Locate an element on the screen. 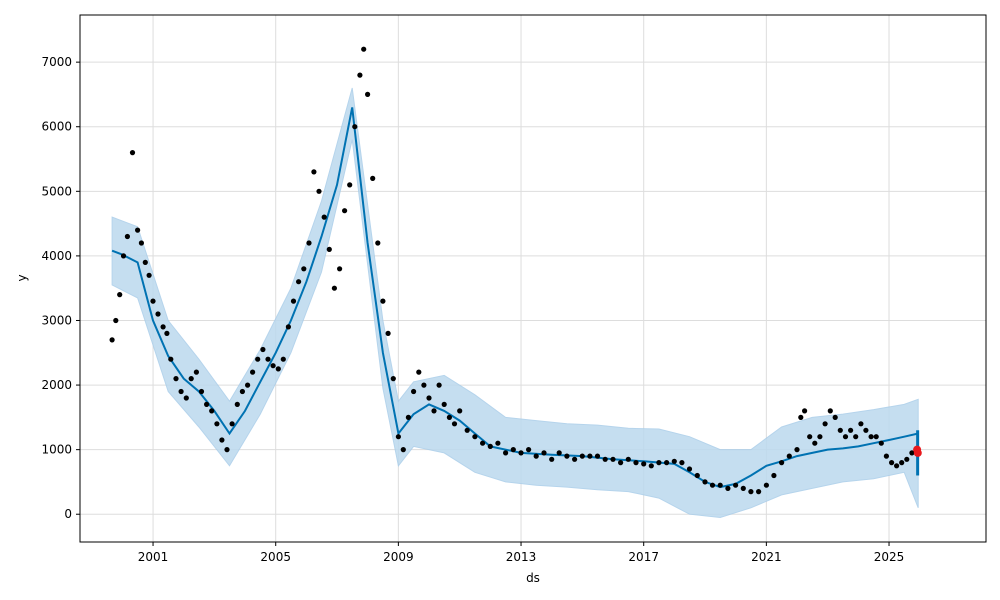 Image resolution: width=1000 pixels, height=600 pixels. y-axis-ticks: 0 1000 2000 3000 4000 5000 6000 7000 is located at coordinates (60, 288).